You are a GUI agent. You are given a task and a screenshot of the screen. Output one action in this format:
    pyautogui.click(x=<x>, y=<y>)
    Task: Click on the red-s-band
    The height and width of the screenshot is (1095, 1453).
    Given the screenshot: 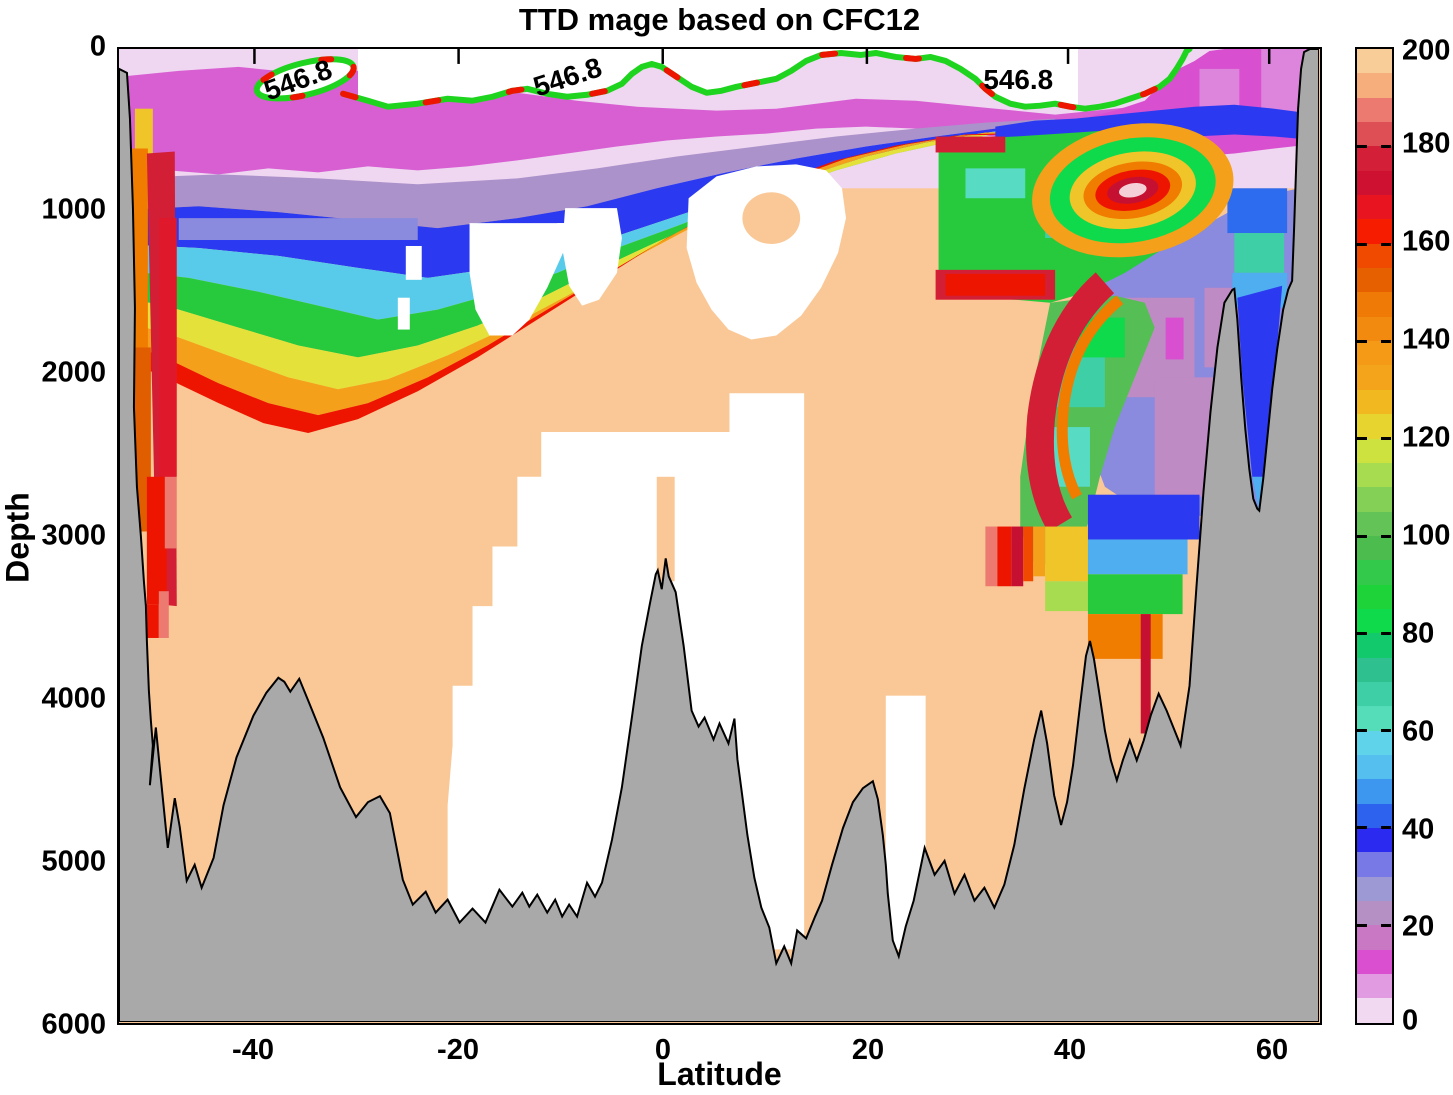 What is the action you would take?
    pyautogui.click(x=1070, y=402)
    